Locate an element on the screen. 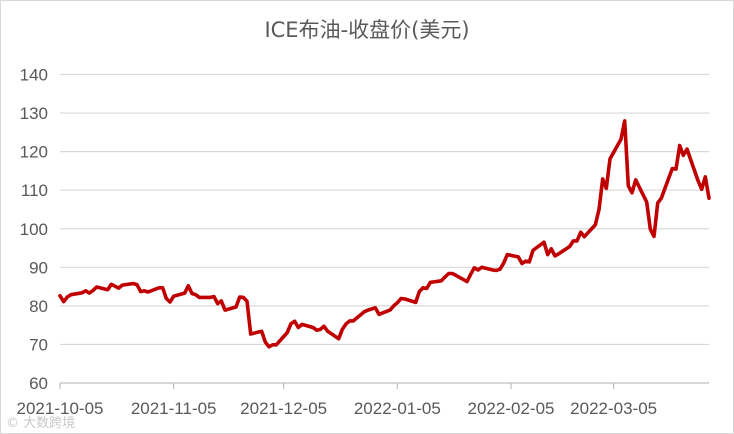 This screenshot has height=434, width=734. y-tick-label: 90 is located at coordinates (38, 267).